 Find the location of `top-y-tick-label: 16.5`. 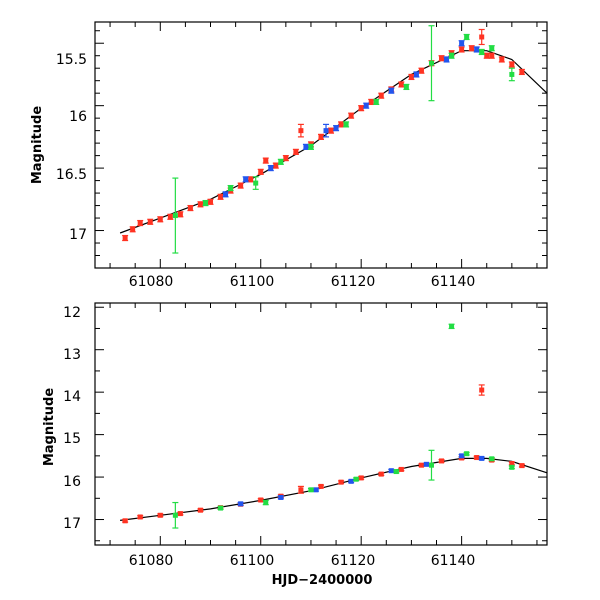

top-y-tick-label: 16.5 is located at coordinates (71, 175).